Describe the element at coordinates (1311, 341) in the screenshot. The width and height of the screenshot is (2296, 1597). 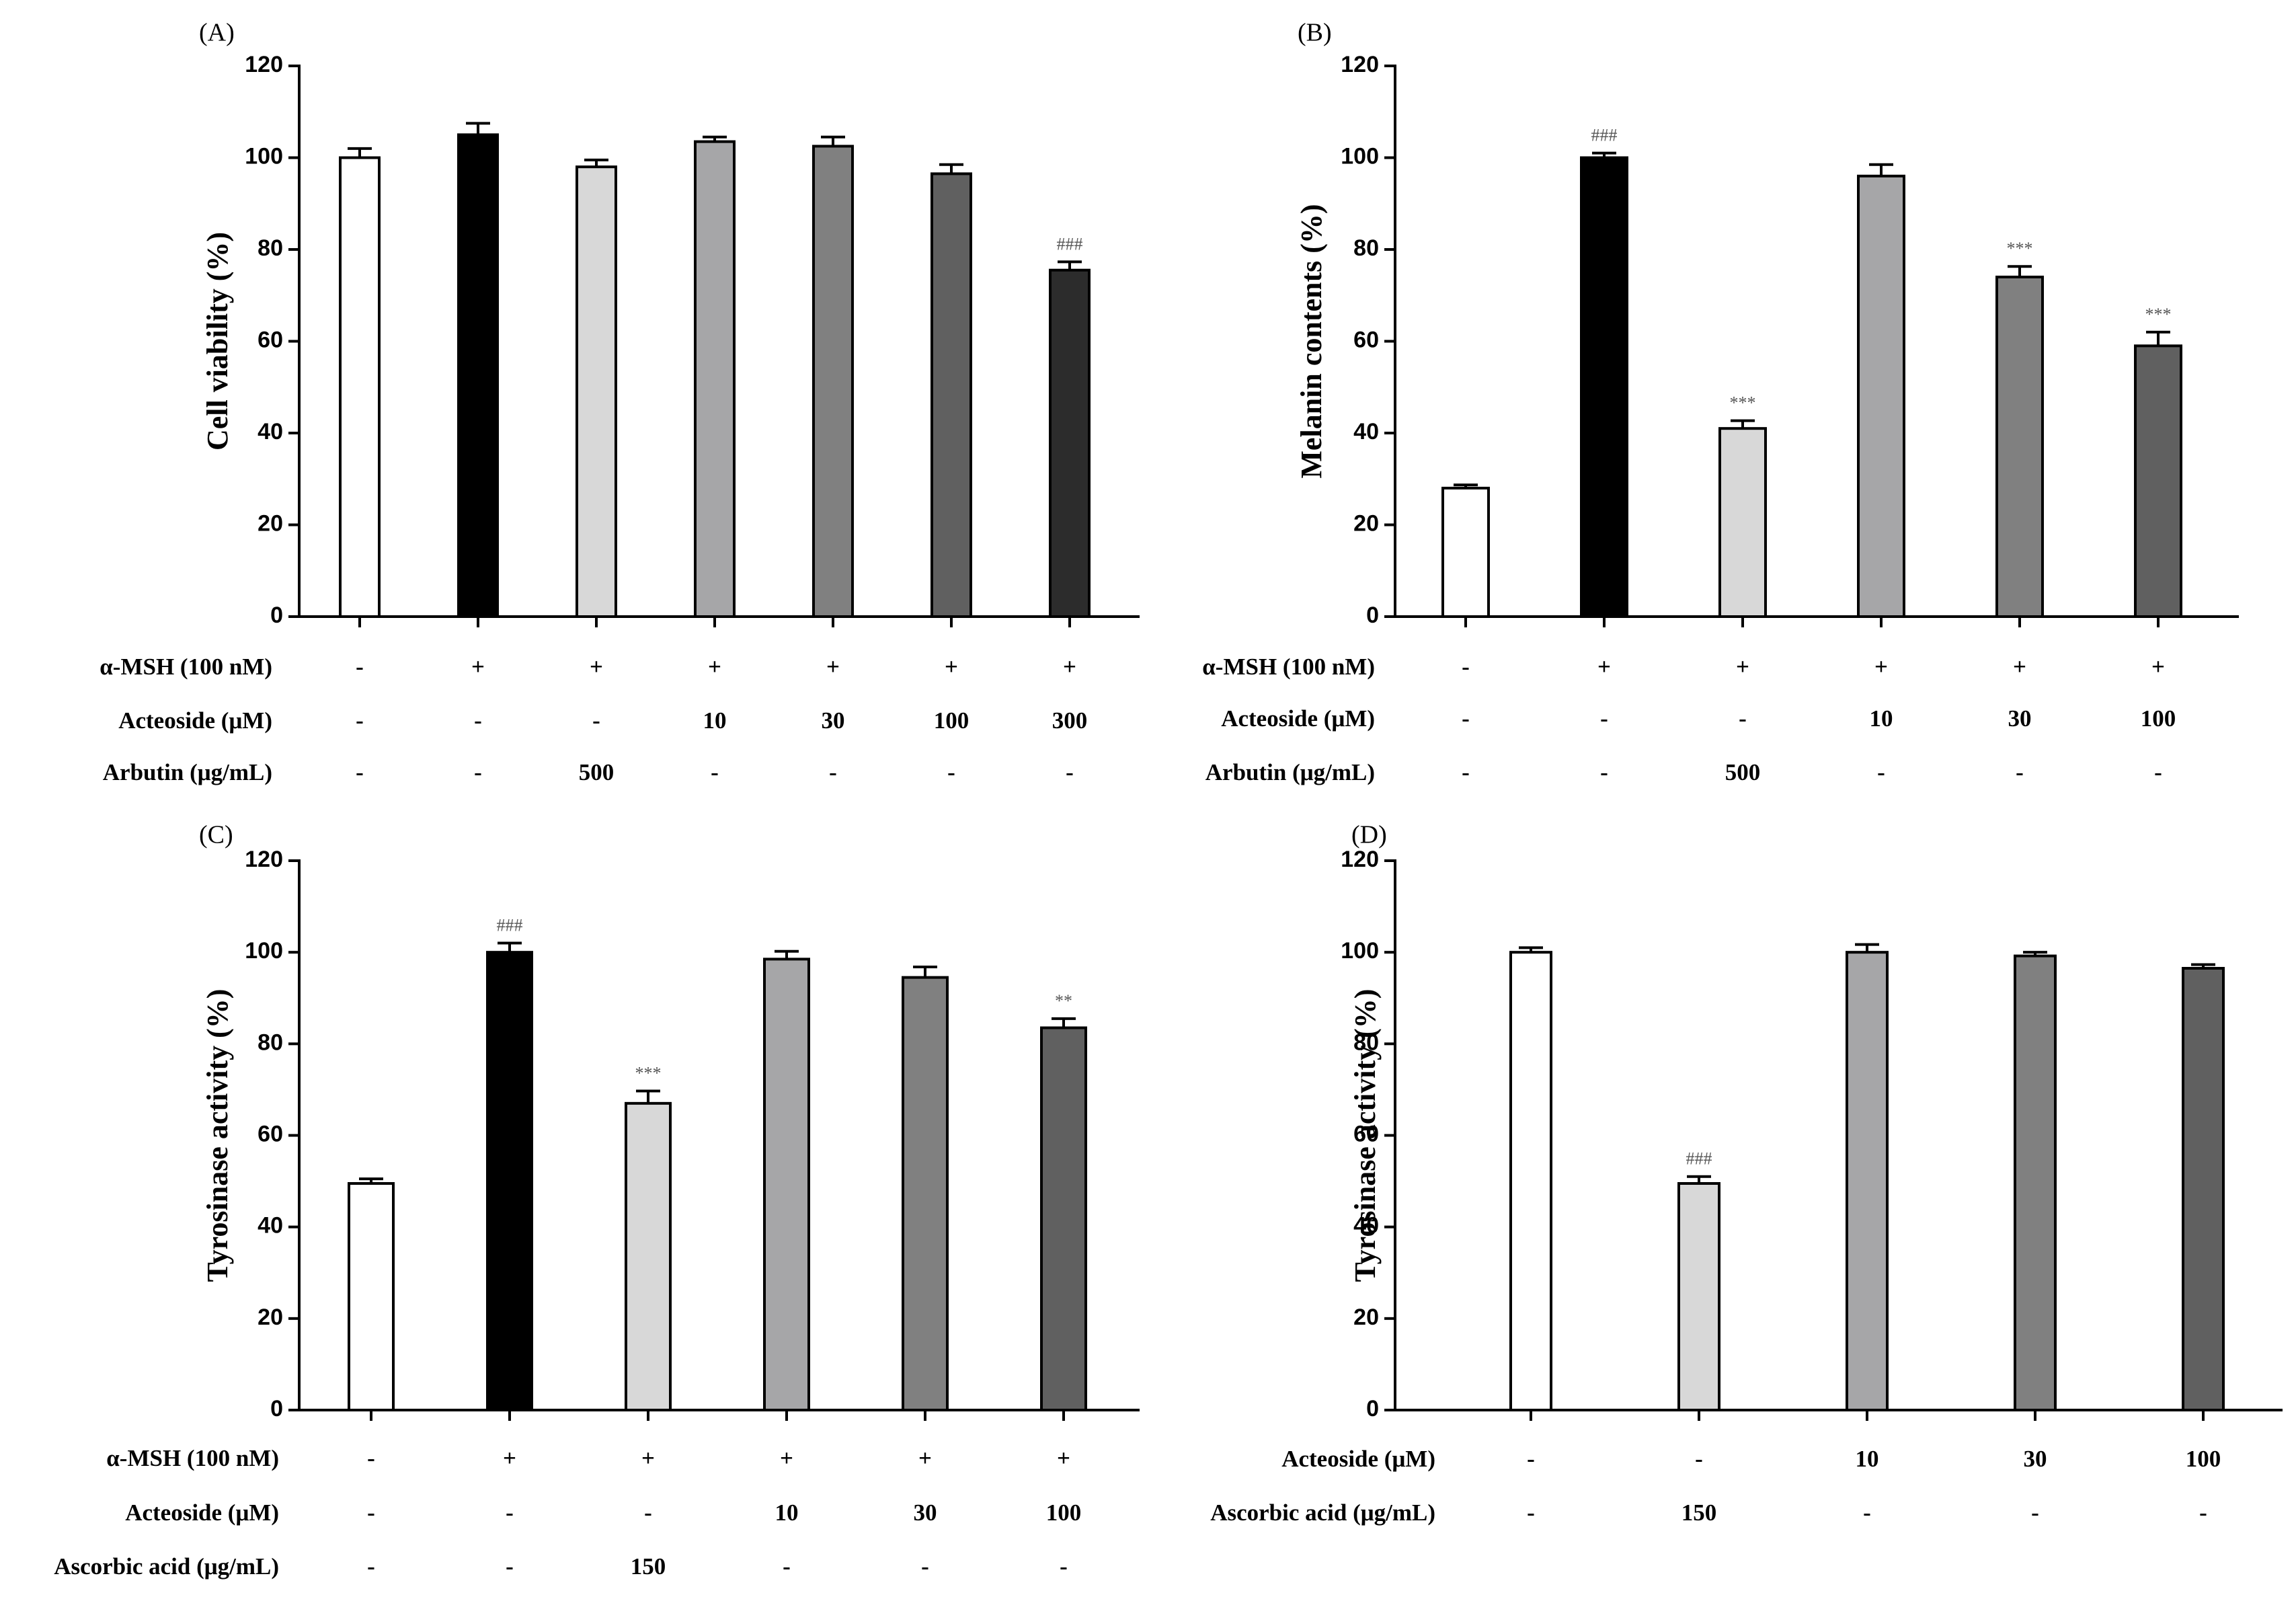
I see `y-axis-title: Melanin contents (%)` at that location.